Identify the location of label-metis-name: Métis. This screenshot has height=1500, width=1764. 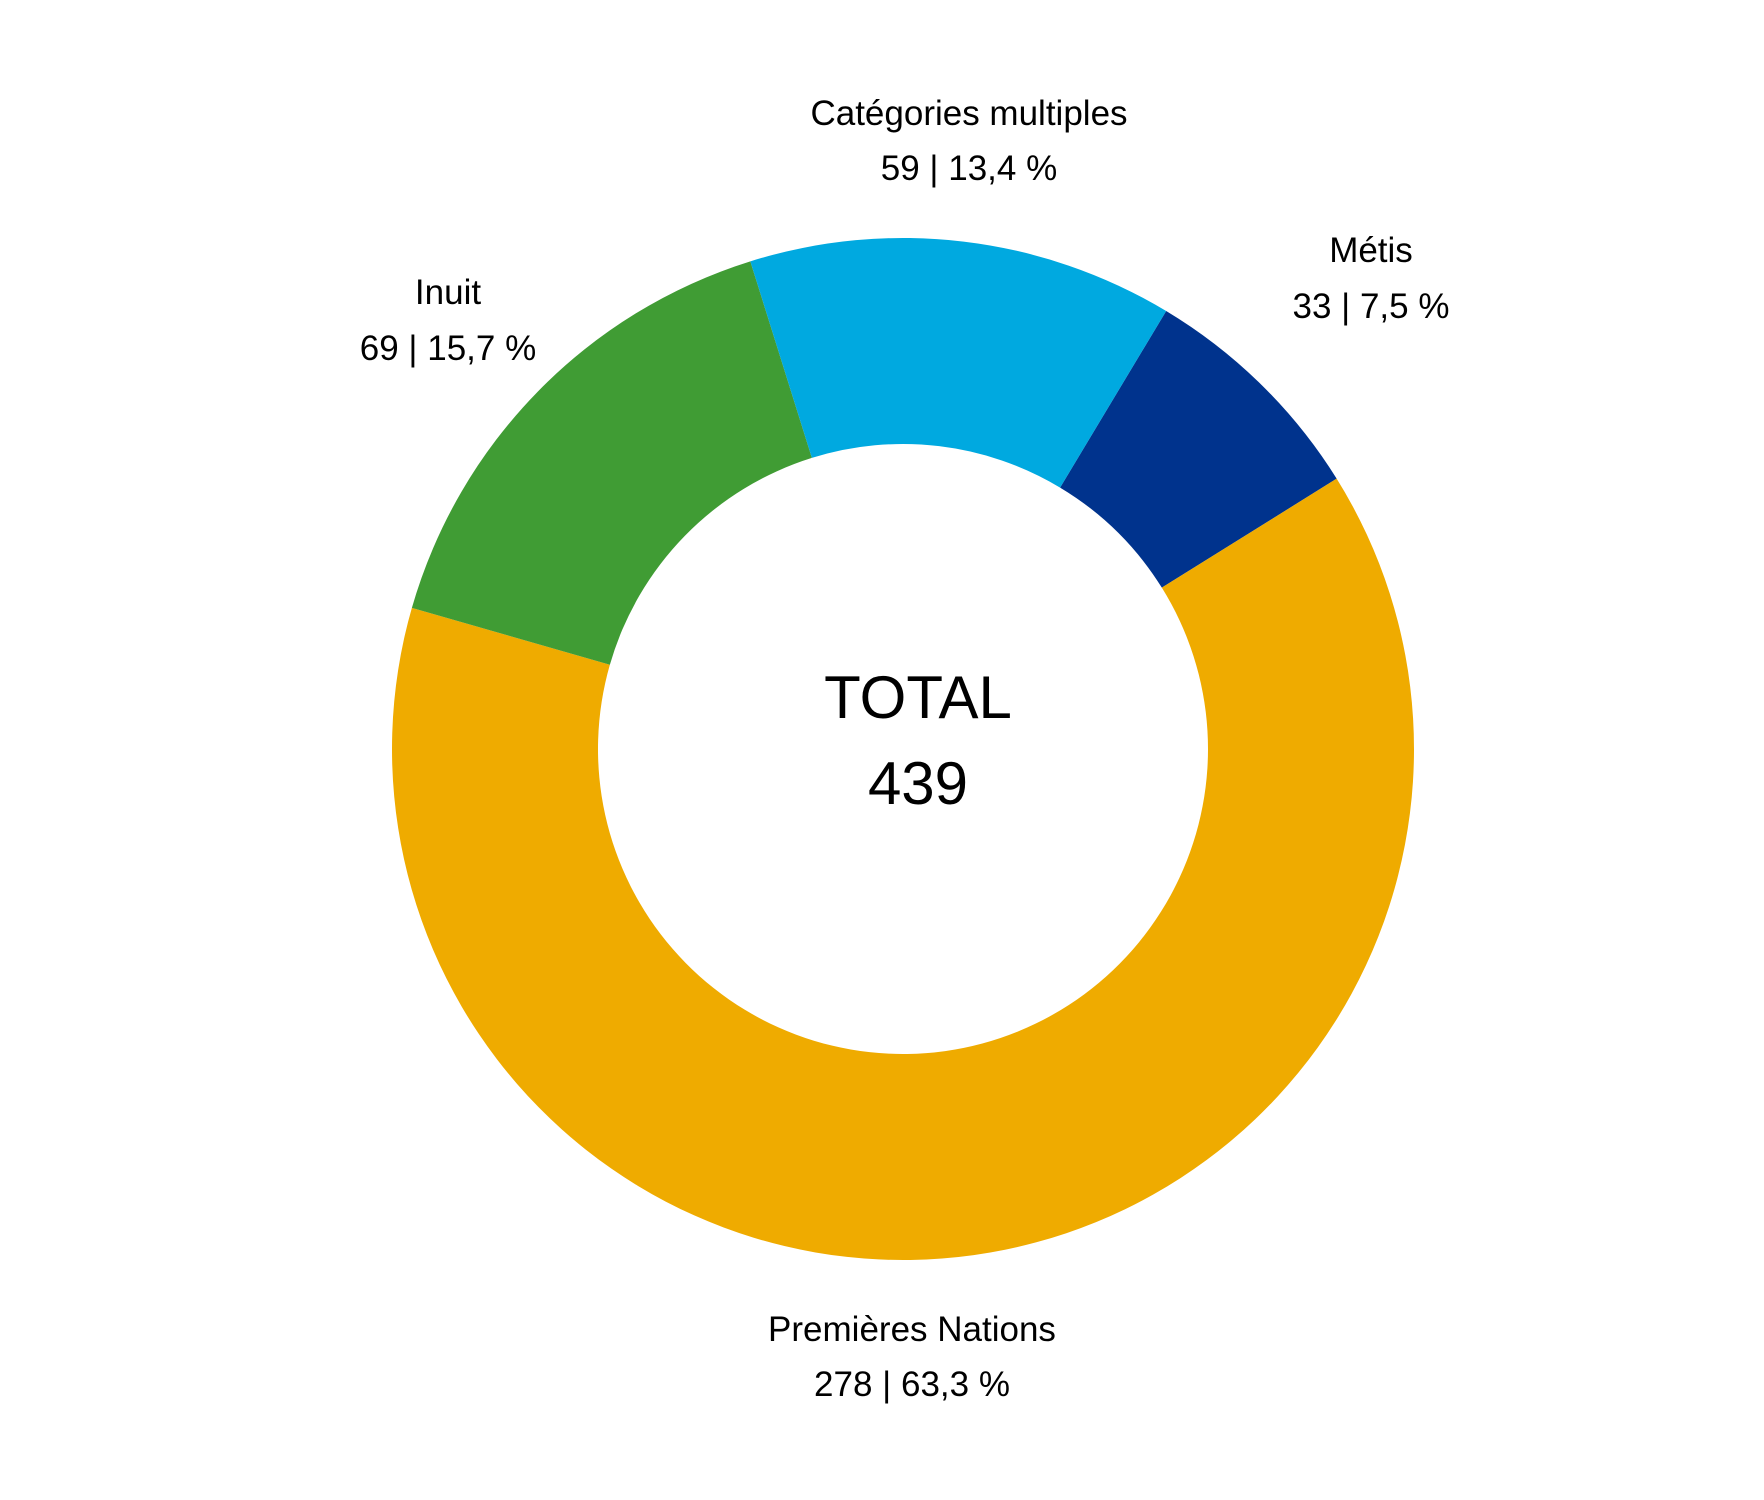
(1371, 250).